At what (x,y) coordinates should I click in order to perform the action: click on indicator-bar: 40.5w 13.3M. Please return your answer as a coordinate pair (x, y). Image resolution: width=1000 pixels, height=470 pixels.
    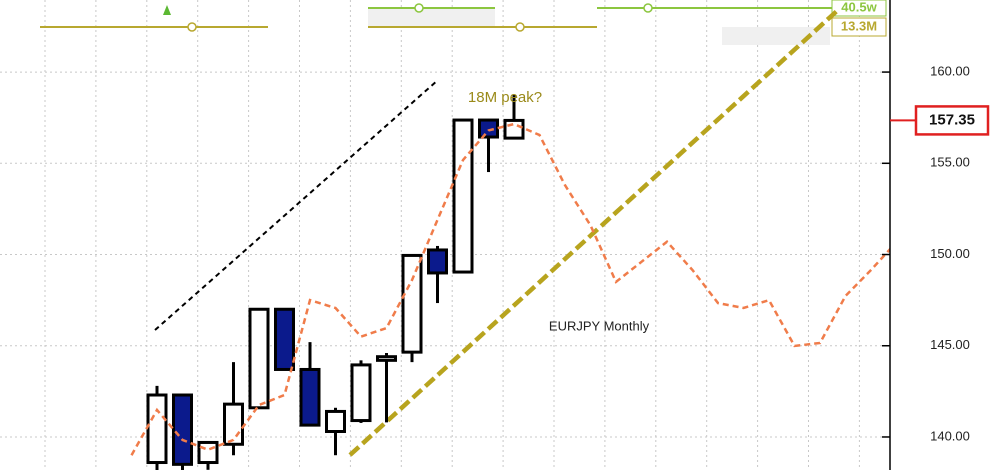
    Looking at the image, I should click on (463, 22).